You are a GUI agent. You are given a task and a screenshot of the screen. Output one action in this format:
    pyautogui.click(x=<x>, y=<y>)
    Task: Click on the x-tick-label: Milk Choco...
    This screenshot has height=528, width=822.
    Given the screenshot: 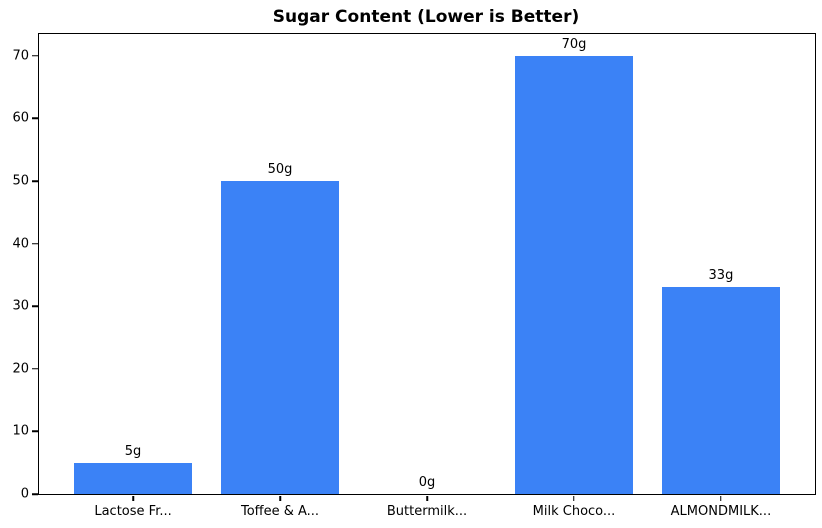 What is the action you would take?
    pyautogui.click(x=574, y=511)
    